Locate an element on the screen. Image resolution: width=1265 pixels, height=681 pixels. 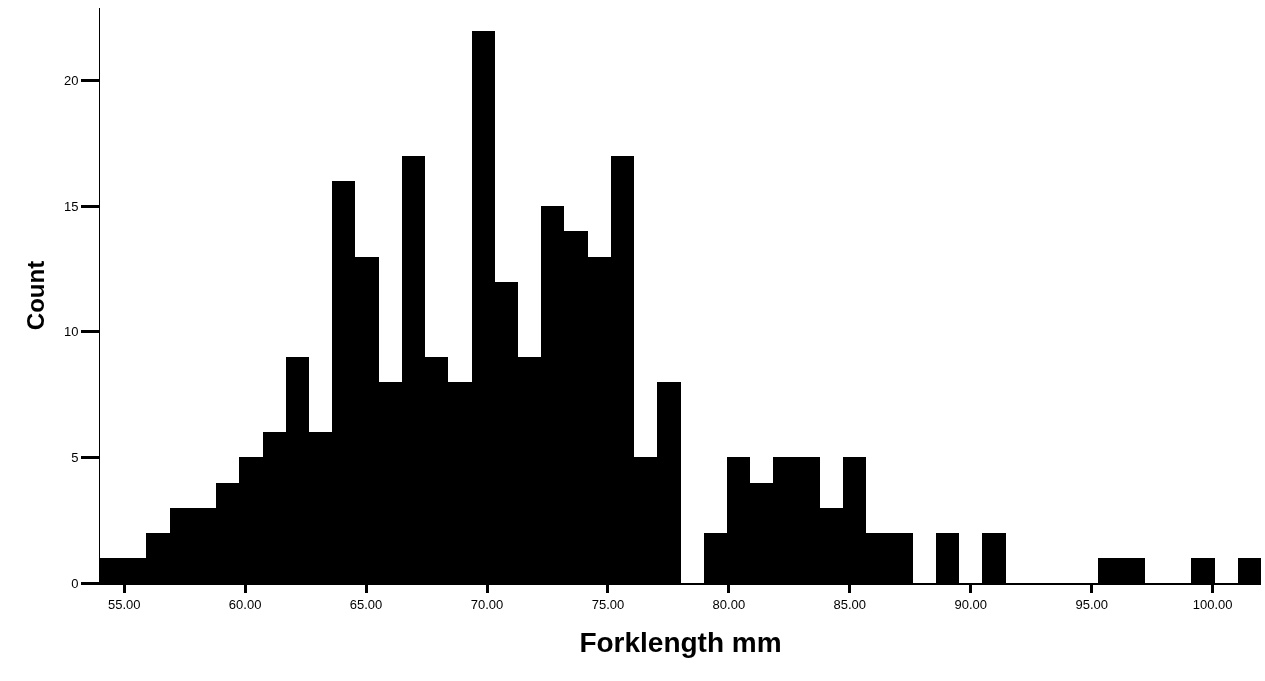
y-tick-label: 0 is located at coordinates (75, 583).